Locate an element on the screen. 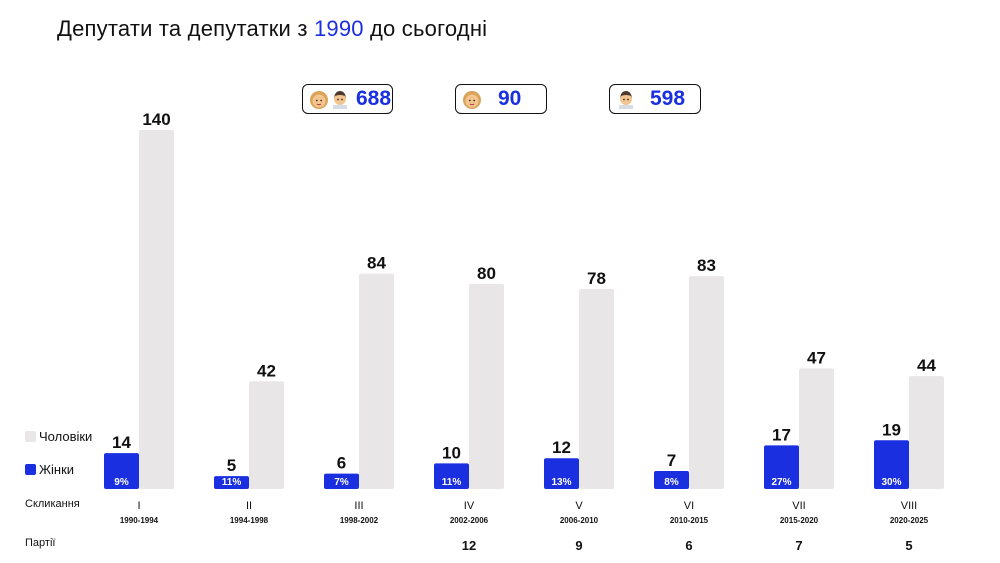 This screenshot has width=1000, height=563. women-value-label: 6 is located at coordinates (341, 463).